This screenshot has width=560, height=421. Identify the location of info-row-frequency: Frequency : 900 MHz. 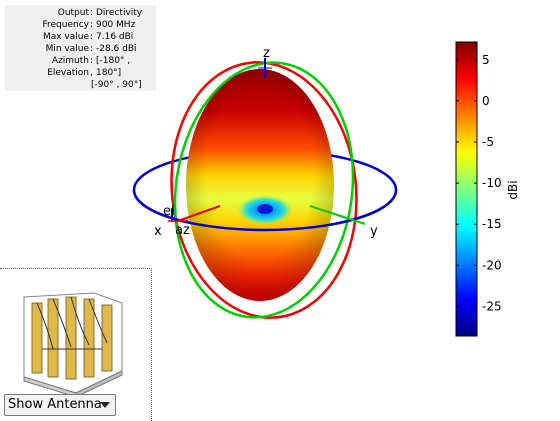
(89, 25).